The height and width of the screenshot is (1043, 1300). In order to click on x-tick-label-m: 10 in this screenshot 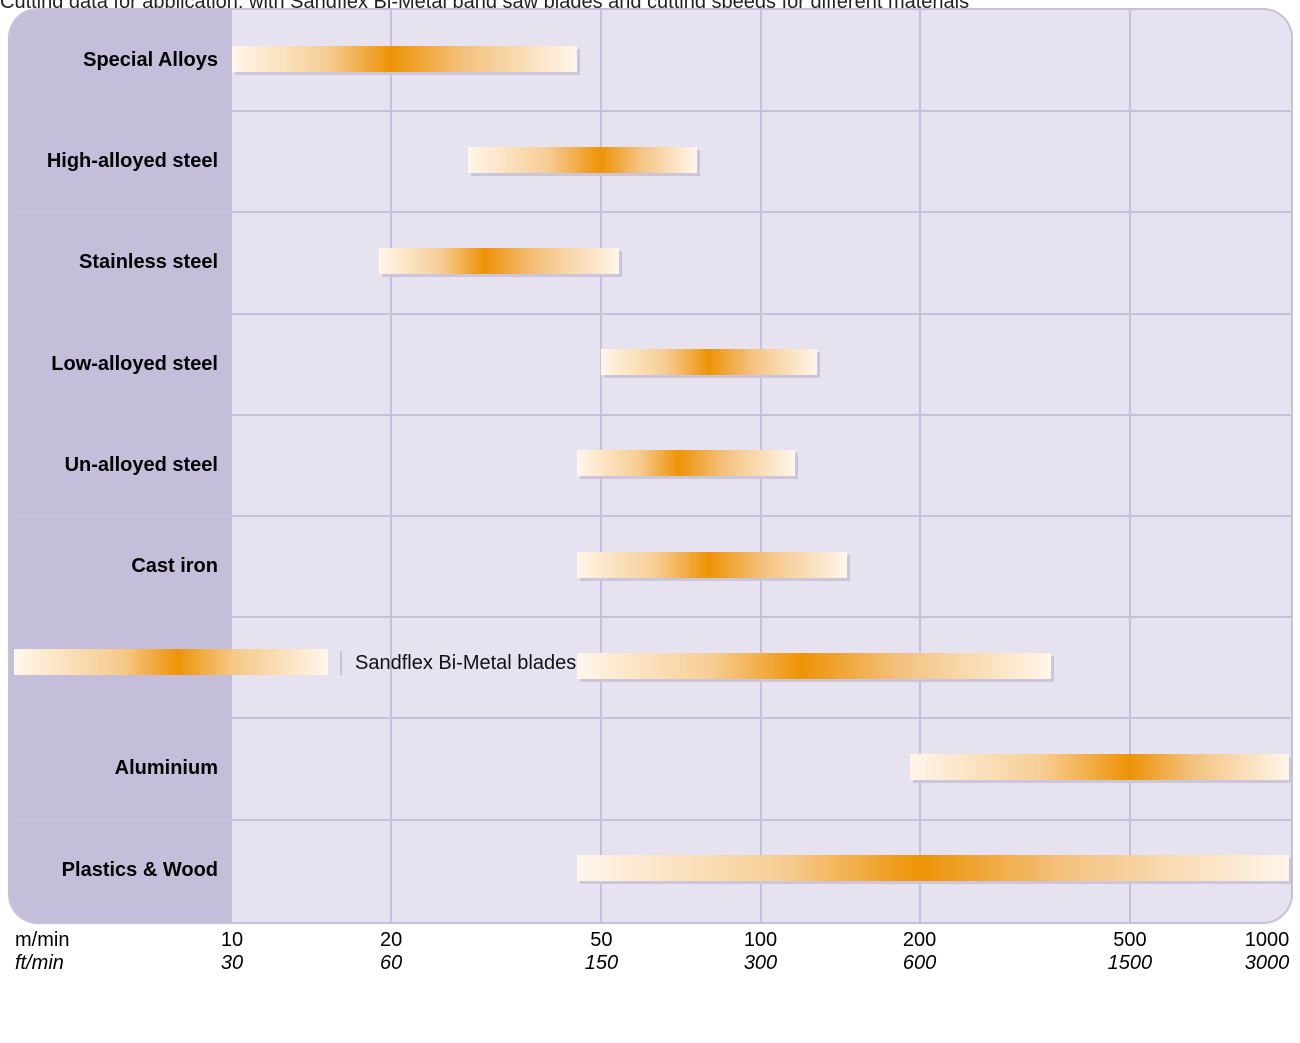, I will do `click(232, 940)`.